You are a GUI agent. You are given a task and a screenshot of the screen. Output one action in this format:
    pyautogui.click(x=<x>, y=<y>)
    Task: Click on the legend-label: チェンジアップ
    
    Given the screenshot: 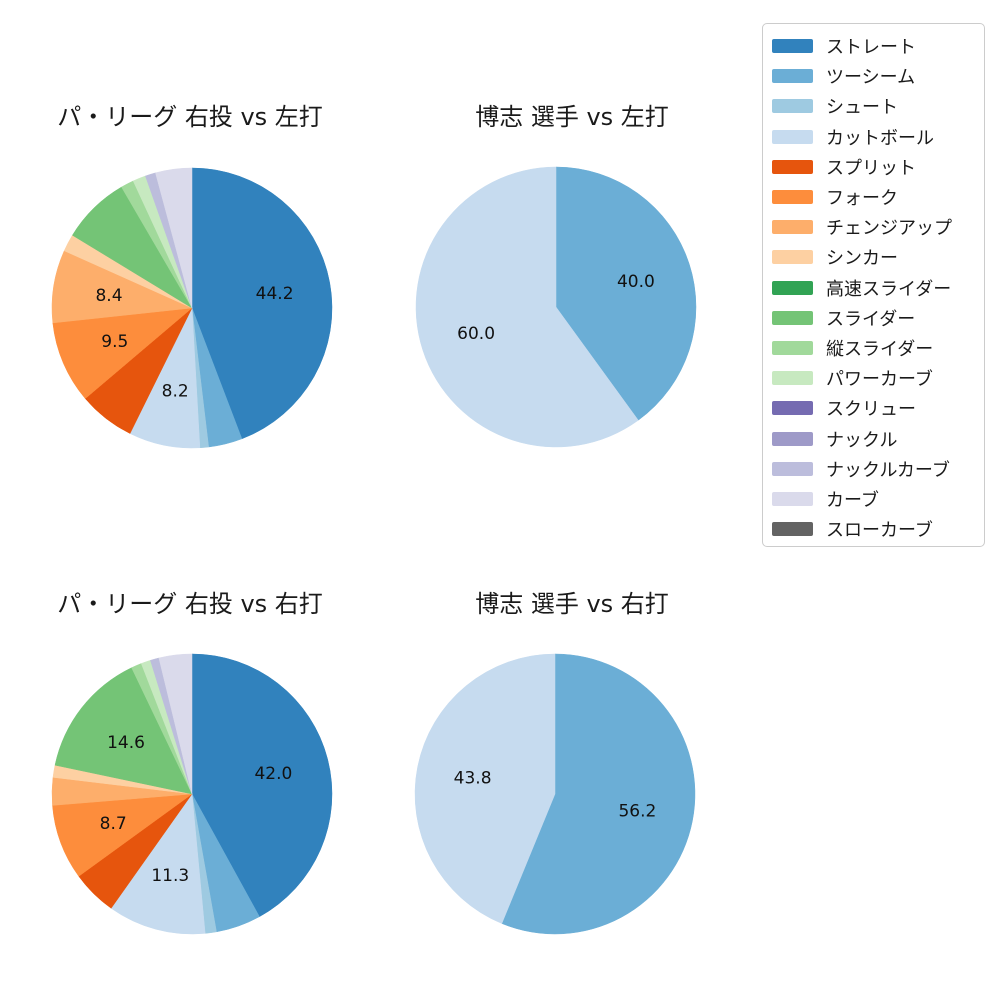 What is the action you would take?
    pyautogui.click(x=889, y=229)
    